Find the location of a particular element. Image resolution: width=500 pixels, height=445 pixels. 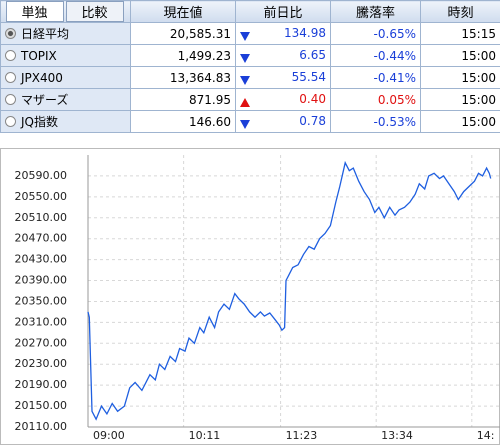

change: 55.54 is located at coordinates (308, 77).